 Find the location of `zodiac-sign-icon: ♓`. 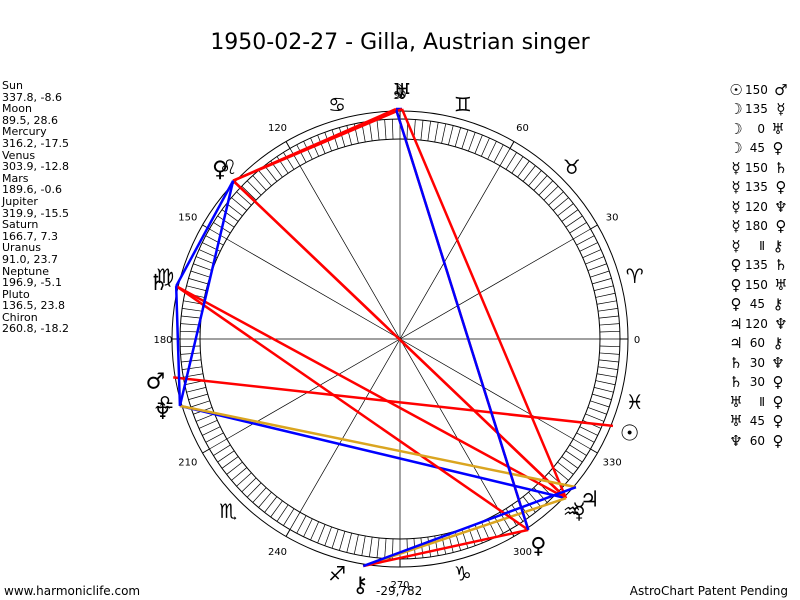

zodiac-sign-icon: ♓ is located at coordinates (635, 402).